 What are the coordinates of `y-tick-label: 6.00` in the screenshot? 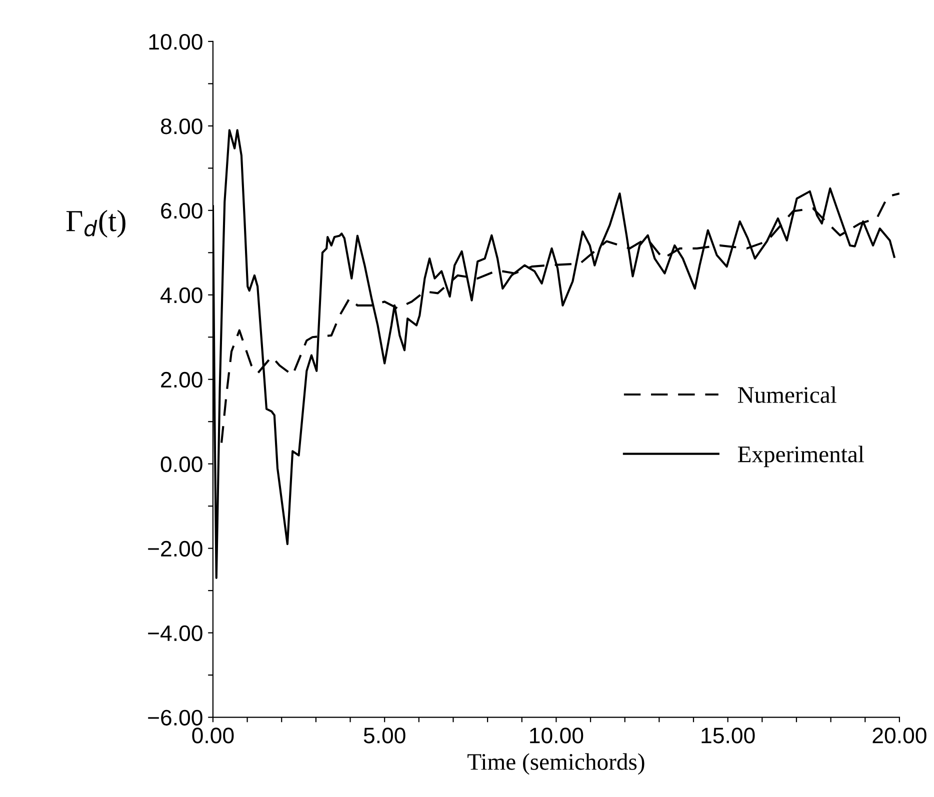 It's located at (181, 210).